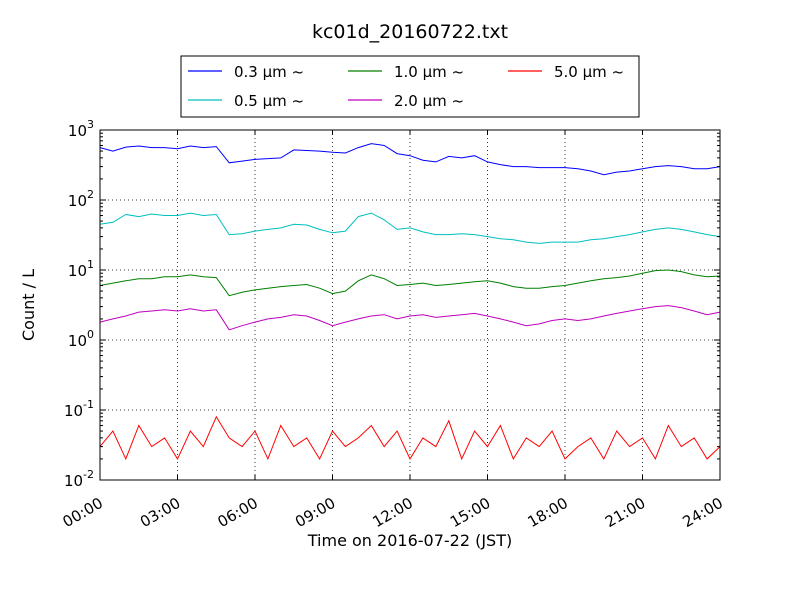 The width and height of the screenshot is (800, 600). Describe the element at coordinates (429, 101) in the screenshot. I see `legend-label: 2.0 μm ~` at that location.